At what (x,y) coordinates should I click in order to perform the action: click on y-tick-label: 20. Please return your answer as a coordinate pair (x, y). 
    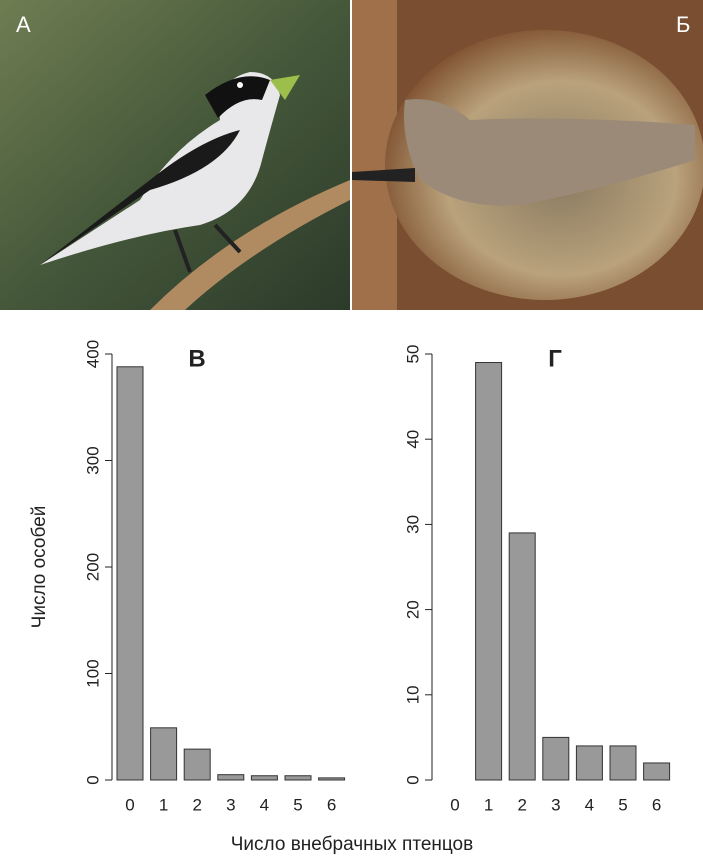
    Looking at the image, I should click on (412, 609).